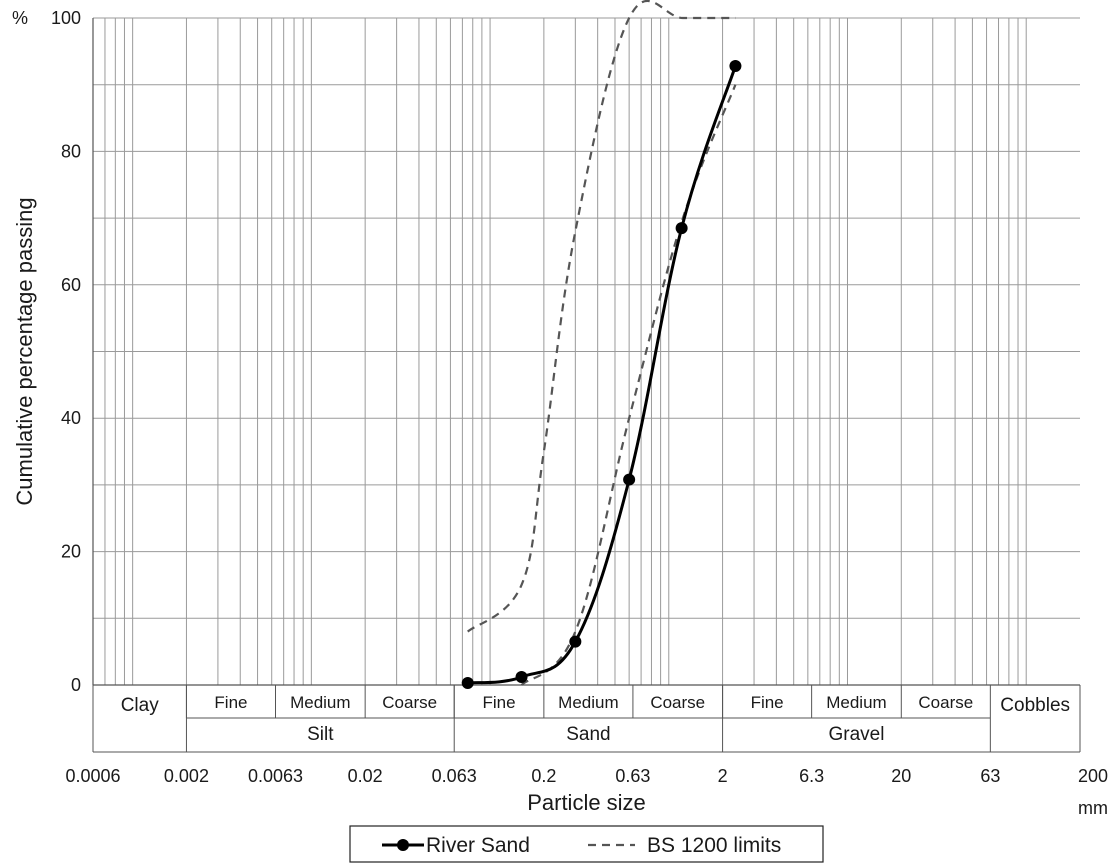 This screenshot has height=863, width=1116. What do you see at coordinates (71, 151) in the screenshot?
I see `y-tick-label: 80` at bounding box center [71, 151].